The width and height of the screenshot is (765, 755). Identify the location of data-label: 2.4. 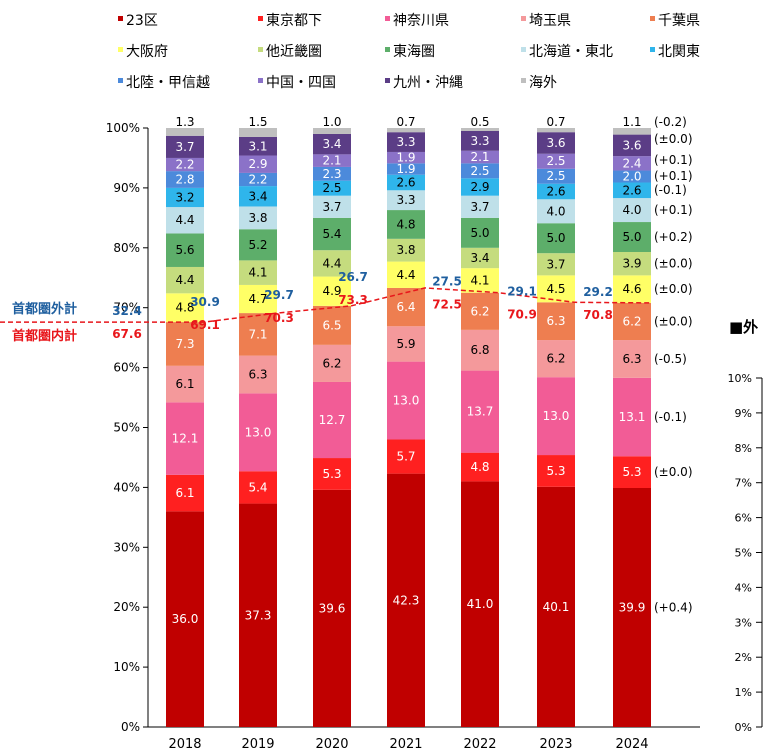
(631, 163).